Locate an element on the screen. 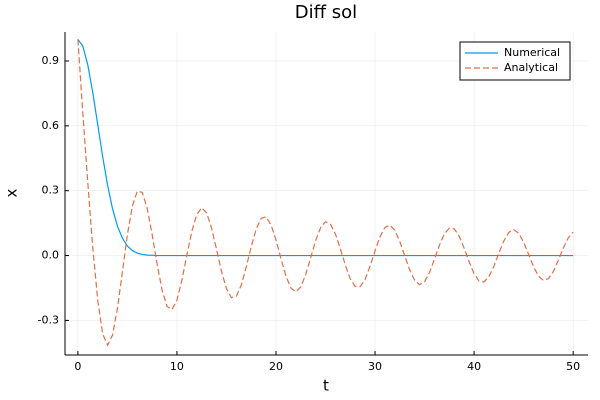 This screenshot has height=400, width=600. y-axis-label: x is located at coordinates (12, 192).